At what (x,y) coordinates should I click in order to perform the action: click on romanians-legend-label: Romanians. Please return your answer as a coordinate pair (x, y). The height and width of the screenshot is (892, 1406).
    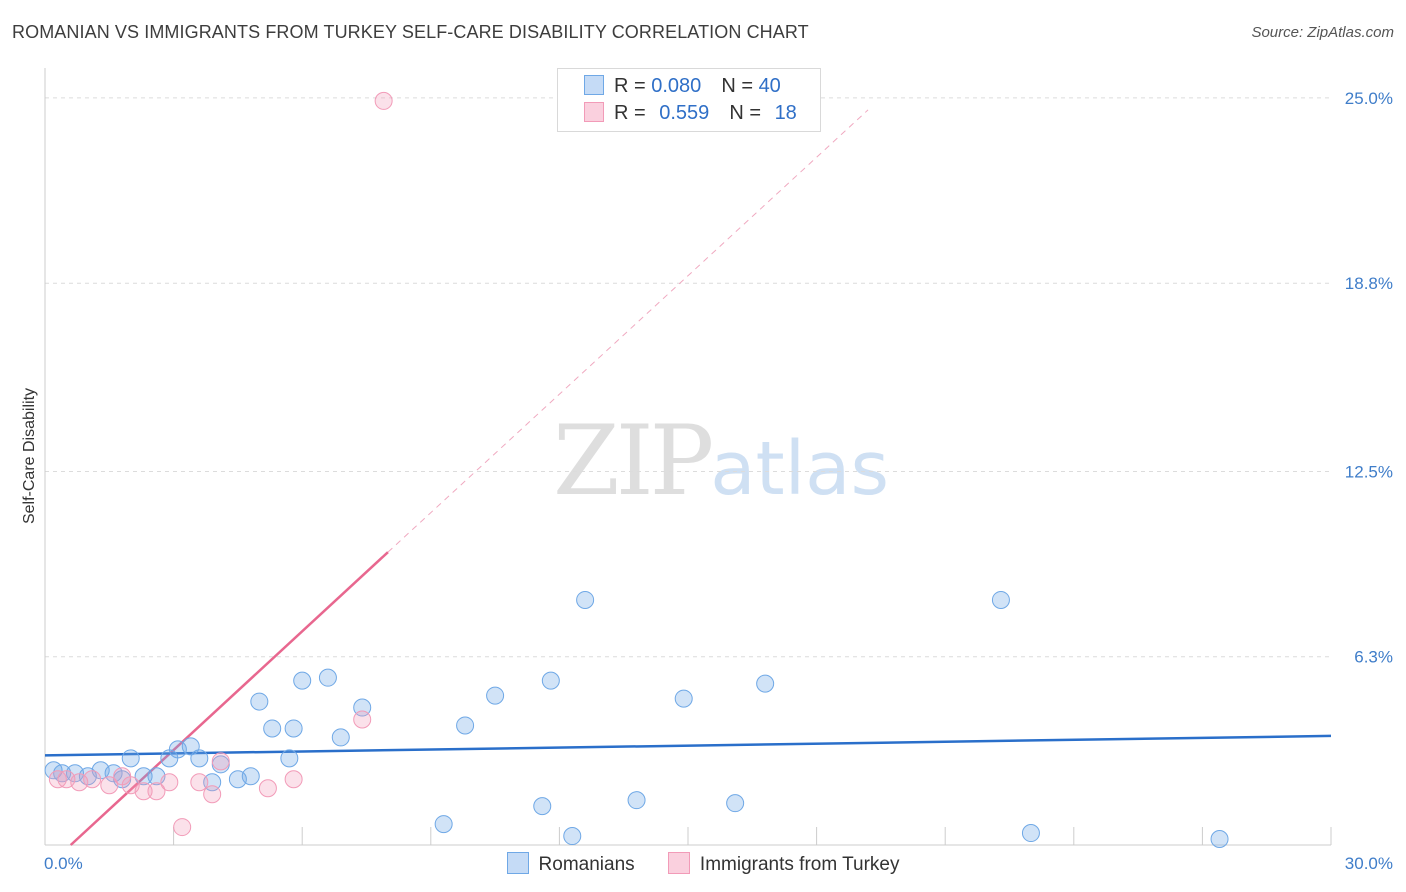
    Looking at the image, I should click on (586, 864).